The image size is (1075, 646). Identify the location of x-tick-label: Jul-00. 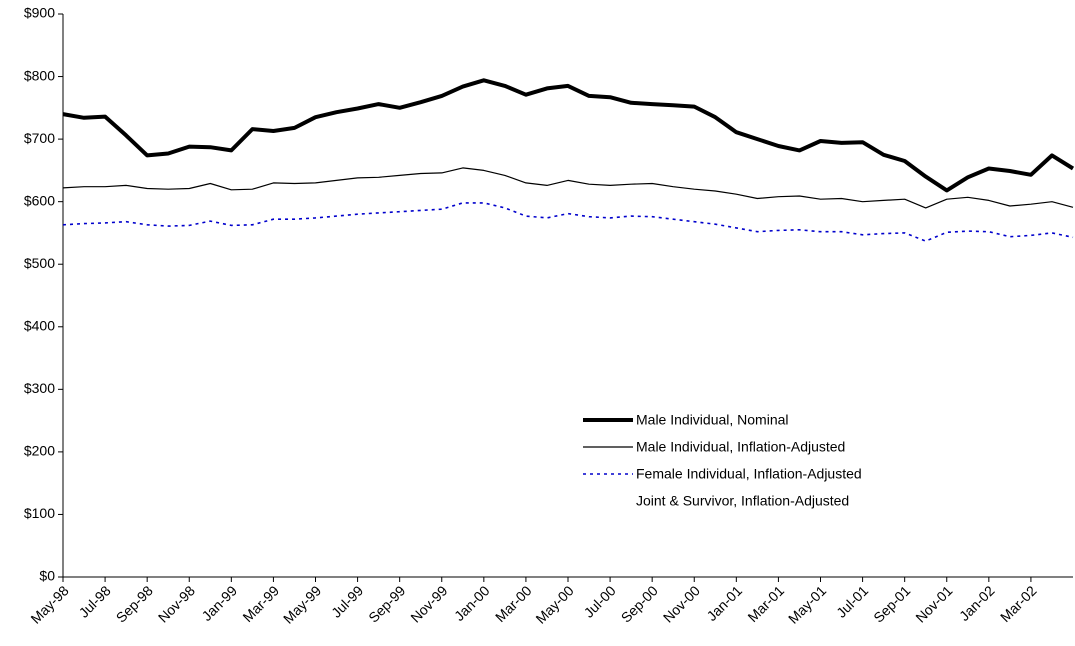
(600, 601).